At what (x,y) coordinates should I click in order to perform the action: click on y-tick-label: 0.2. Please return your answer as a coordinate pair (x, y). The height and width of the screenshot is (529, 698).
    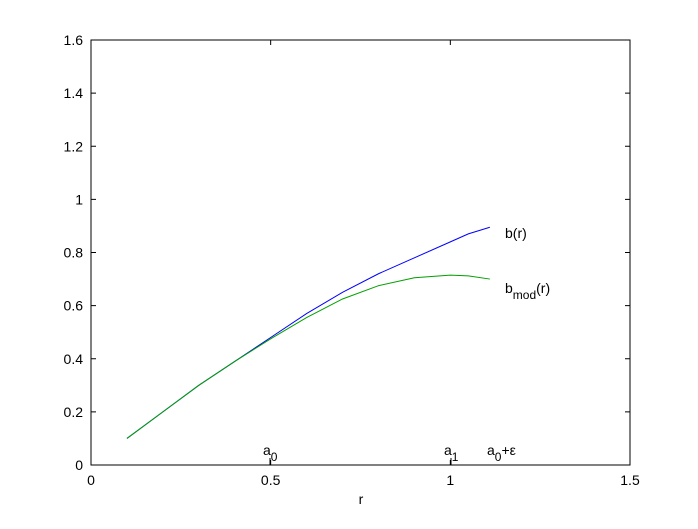
    Looking at the image, I should click on (74, 412).